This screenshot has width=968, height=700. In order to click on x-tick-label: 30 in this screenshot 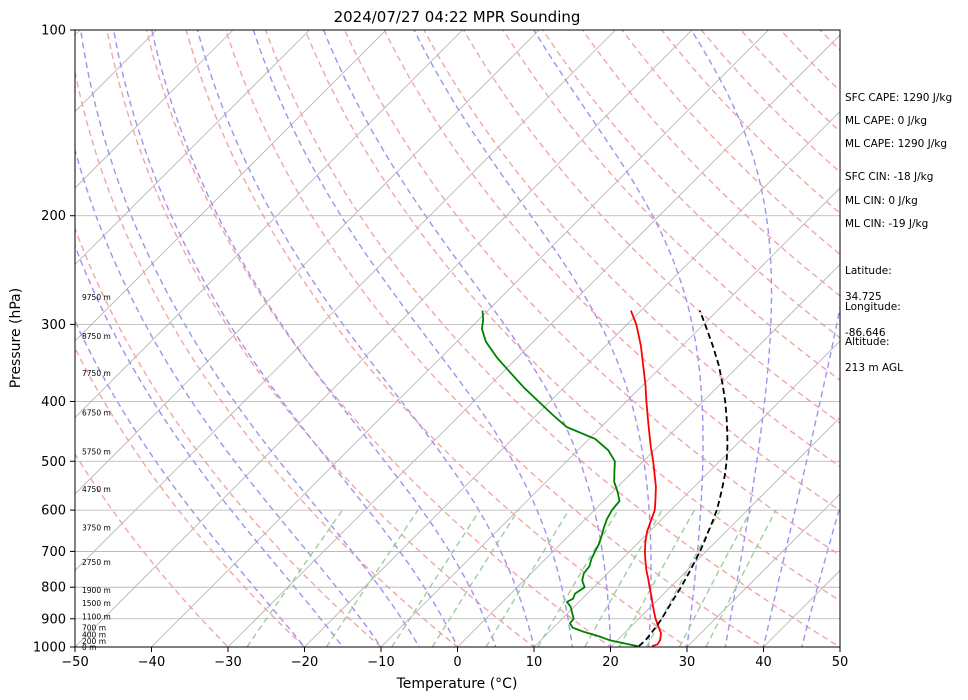, I will do `click(687, 662)`.